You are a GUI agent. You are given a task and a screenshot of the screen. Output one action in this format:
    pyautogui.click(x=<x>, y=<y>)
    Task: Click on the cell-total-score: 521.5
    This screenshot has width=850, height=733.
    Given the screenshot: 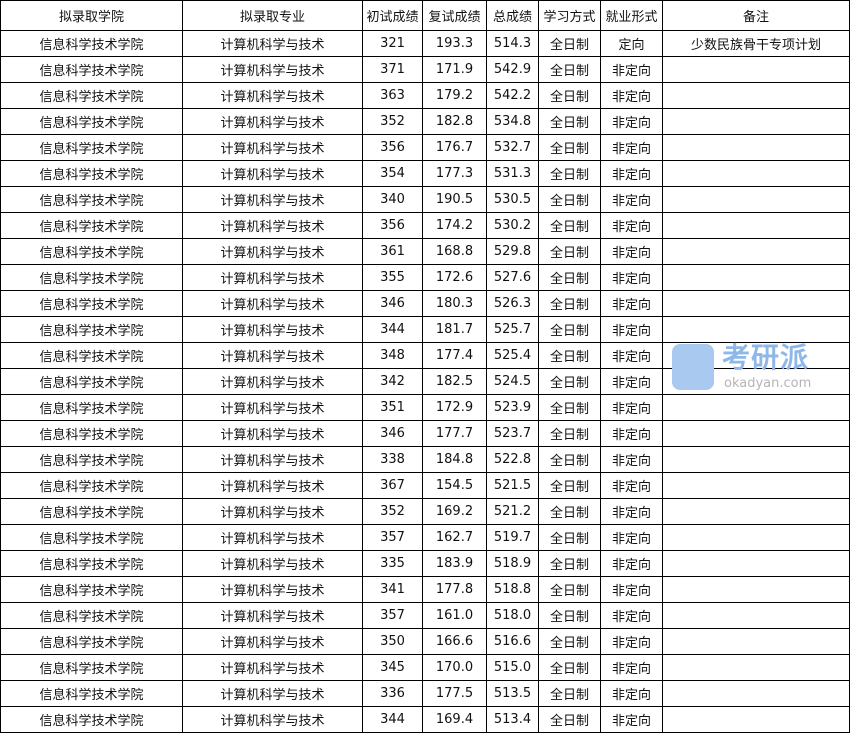 What is the action you would take?
    pyautogui.click(x=512, y=485)
    